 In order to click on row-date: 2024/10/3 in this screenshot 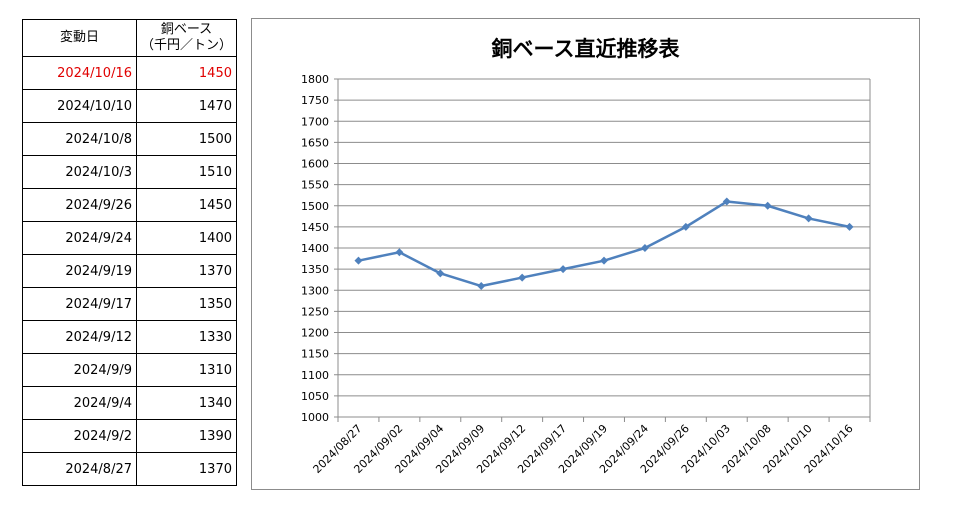, I will do `click(79, 172)`.